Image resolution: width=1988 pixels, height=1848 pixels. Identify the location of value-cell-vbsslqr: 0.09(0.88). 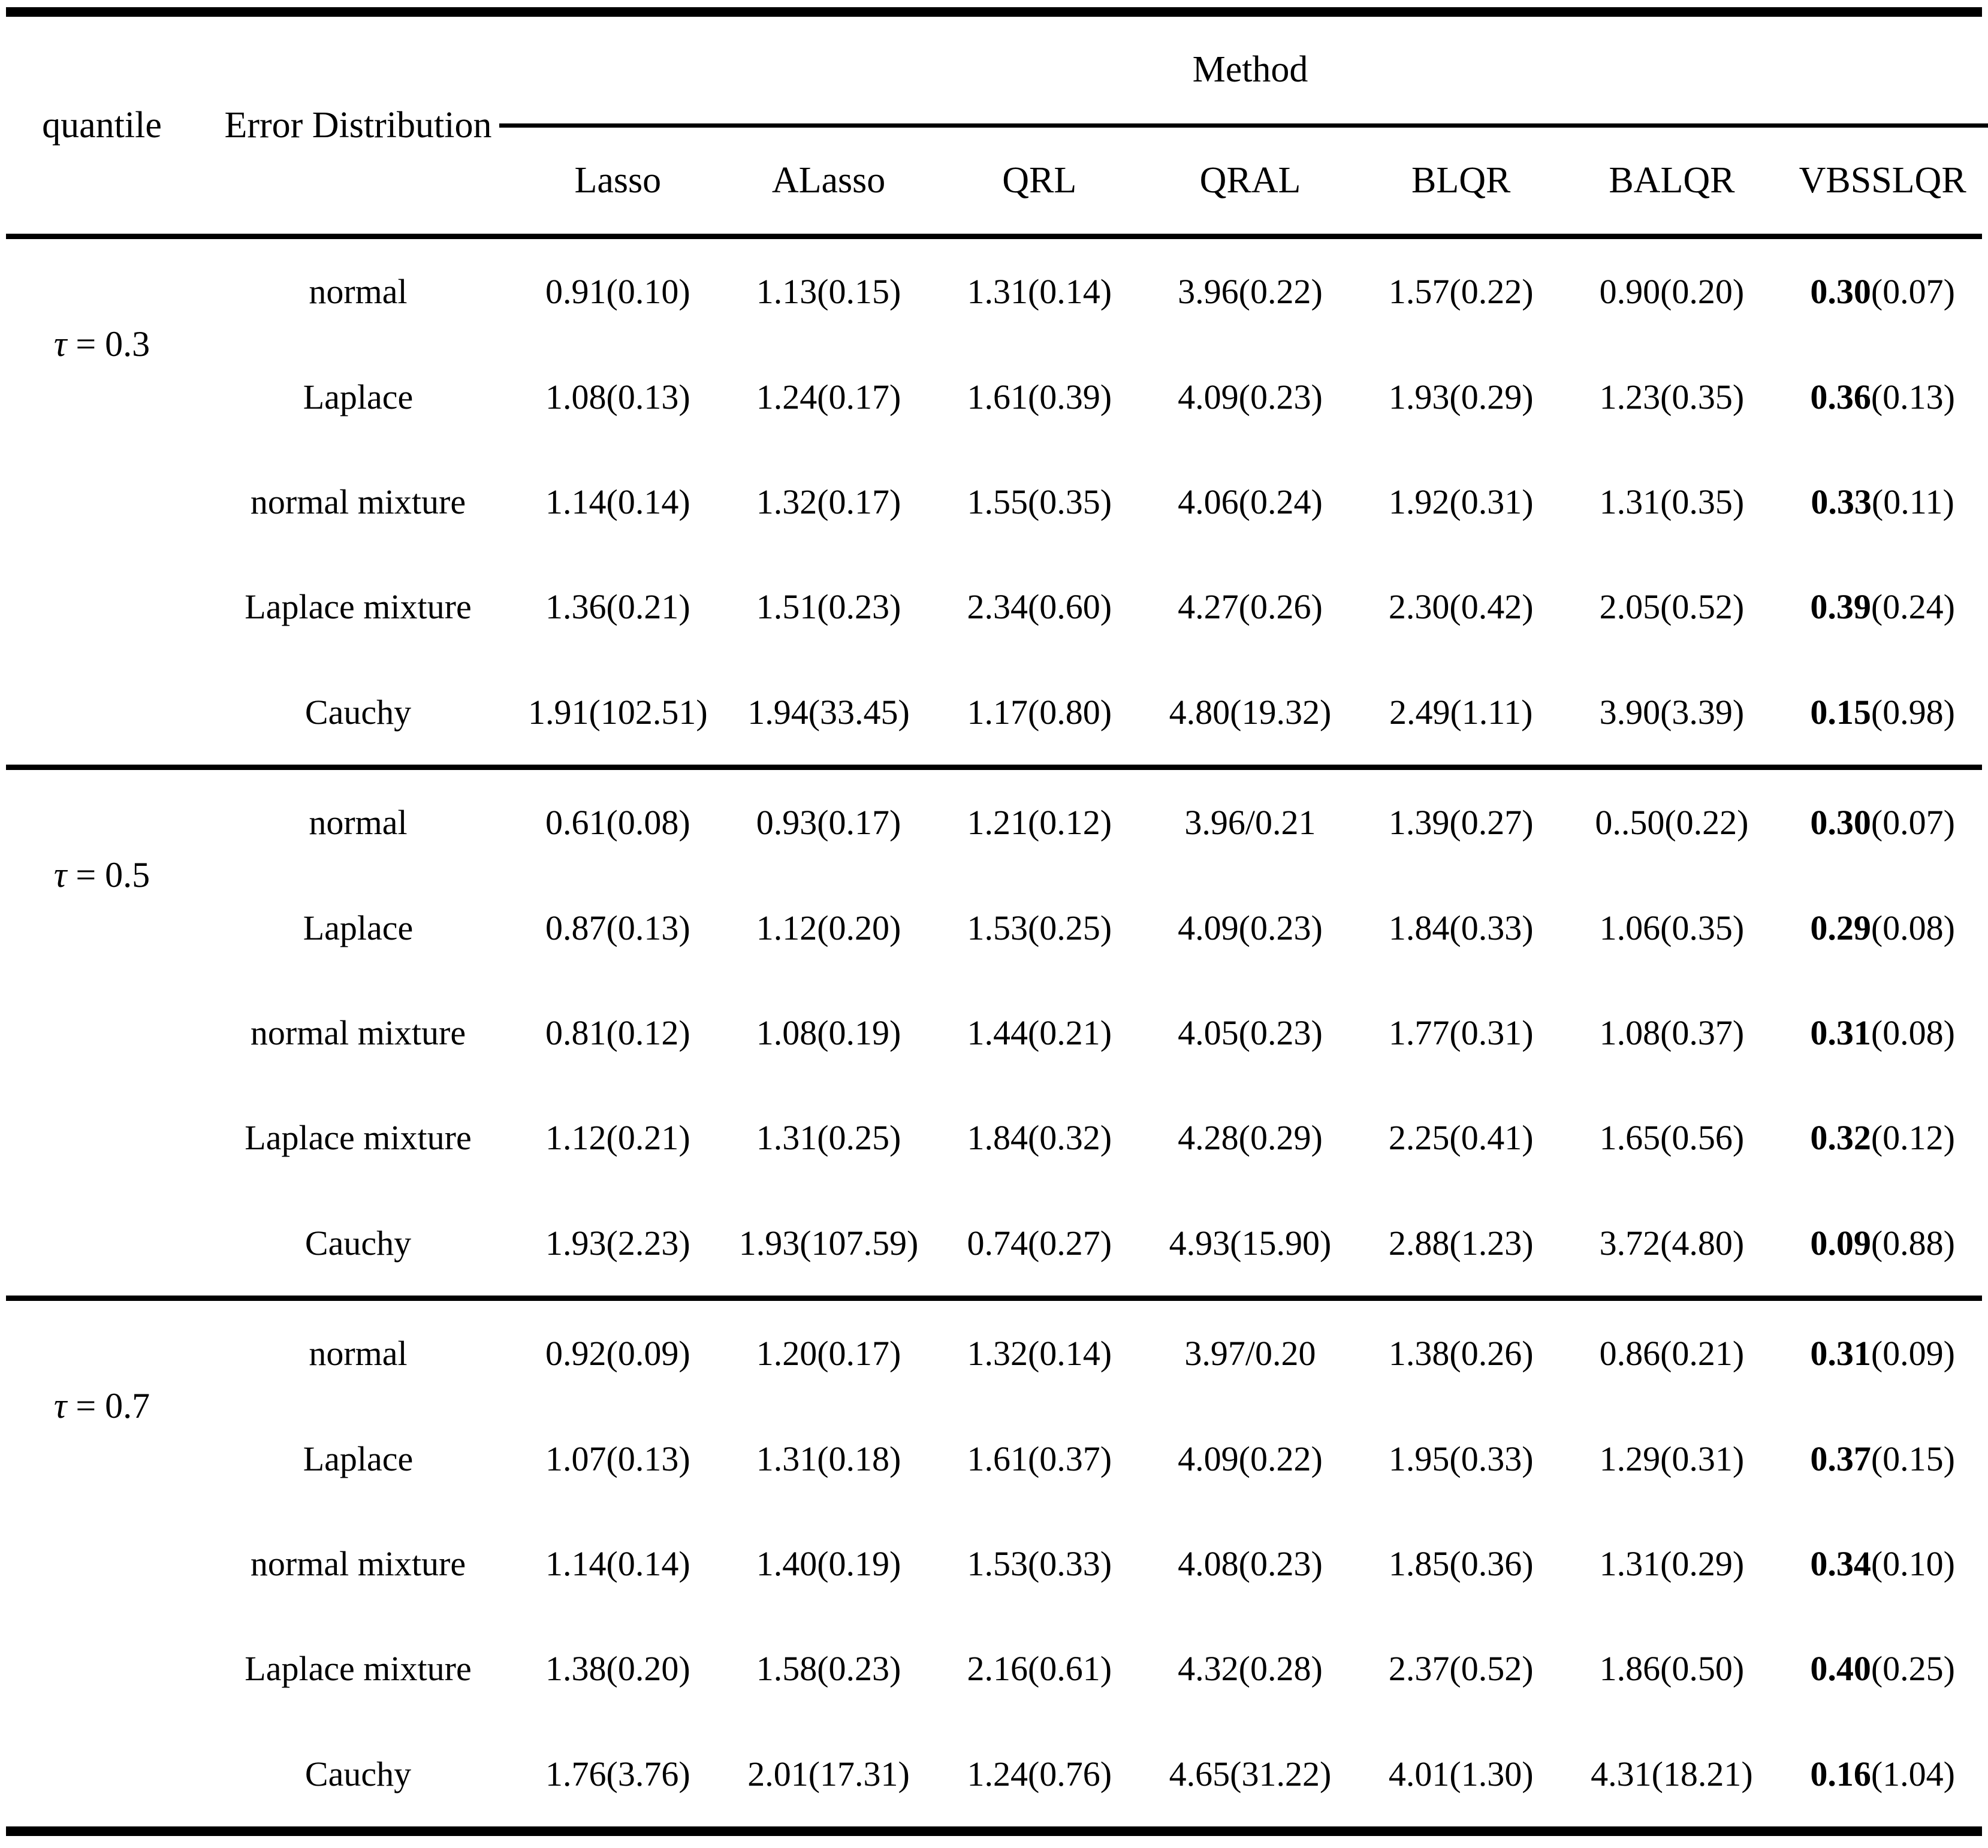
(1883, 1243).